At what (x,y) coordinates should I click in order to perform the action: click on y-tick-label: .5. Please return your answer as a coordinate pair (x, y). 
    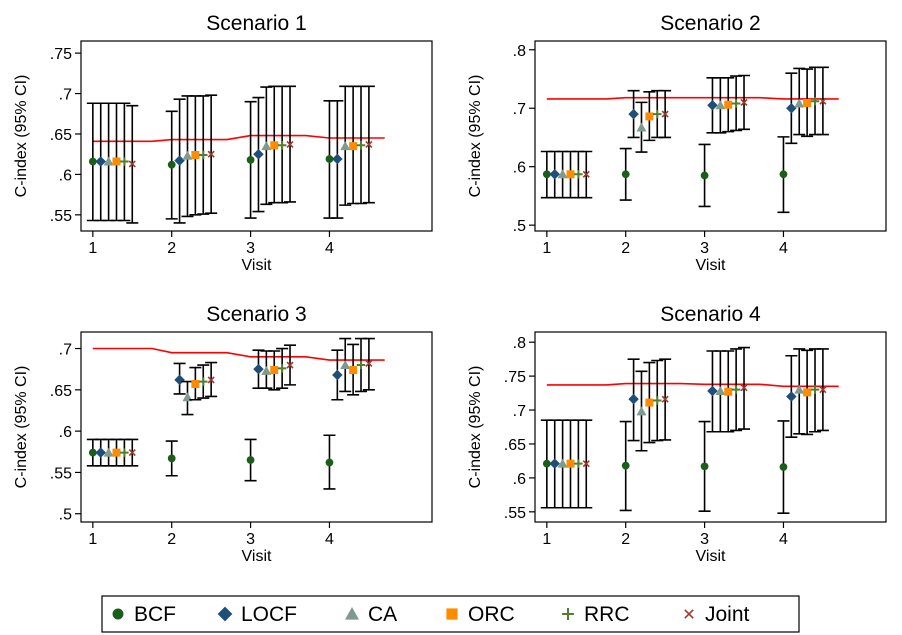
    Looking at the image, I should click on (519, 226).